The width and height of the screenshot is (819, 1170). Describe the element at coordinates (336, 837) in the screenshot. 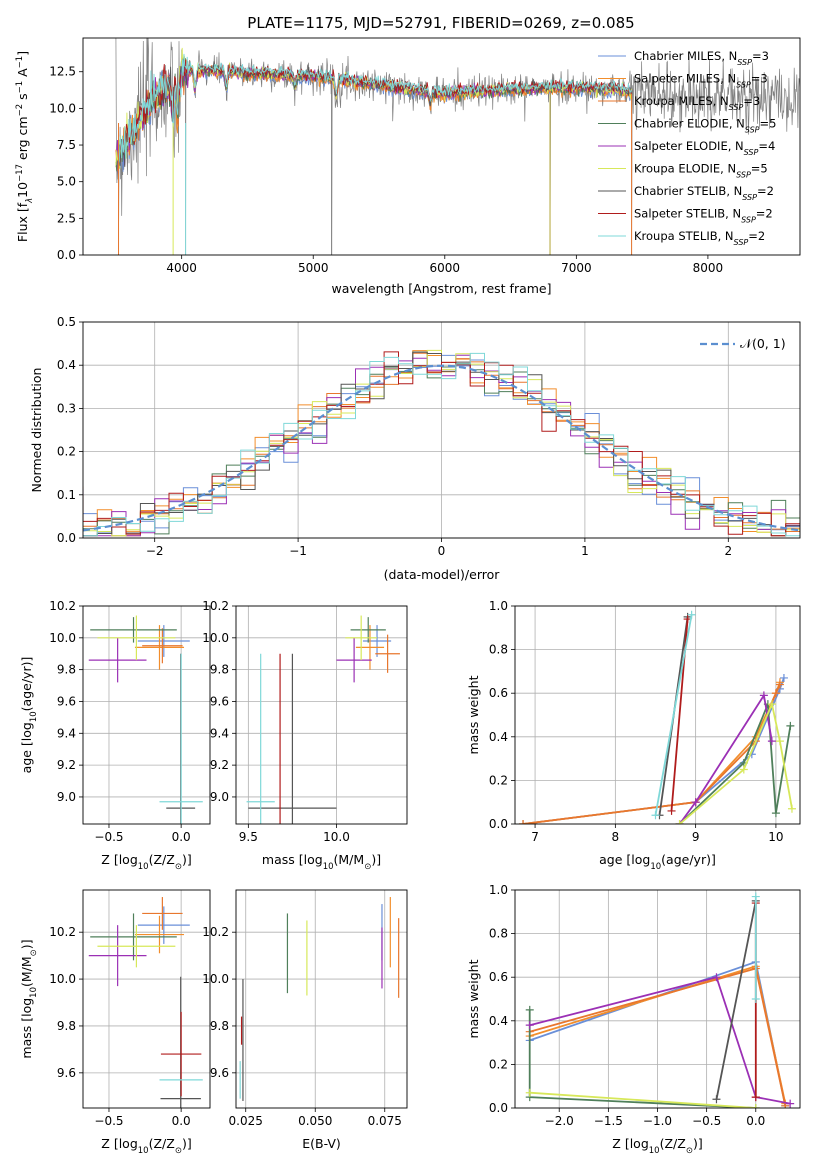

I see `x-tick-label: 10.0` at that location.